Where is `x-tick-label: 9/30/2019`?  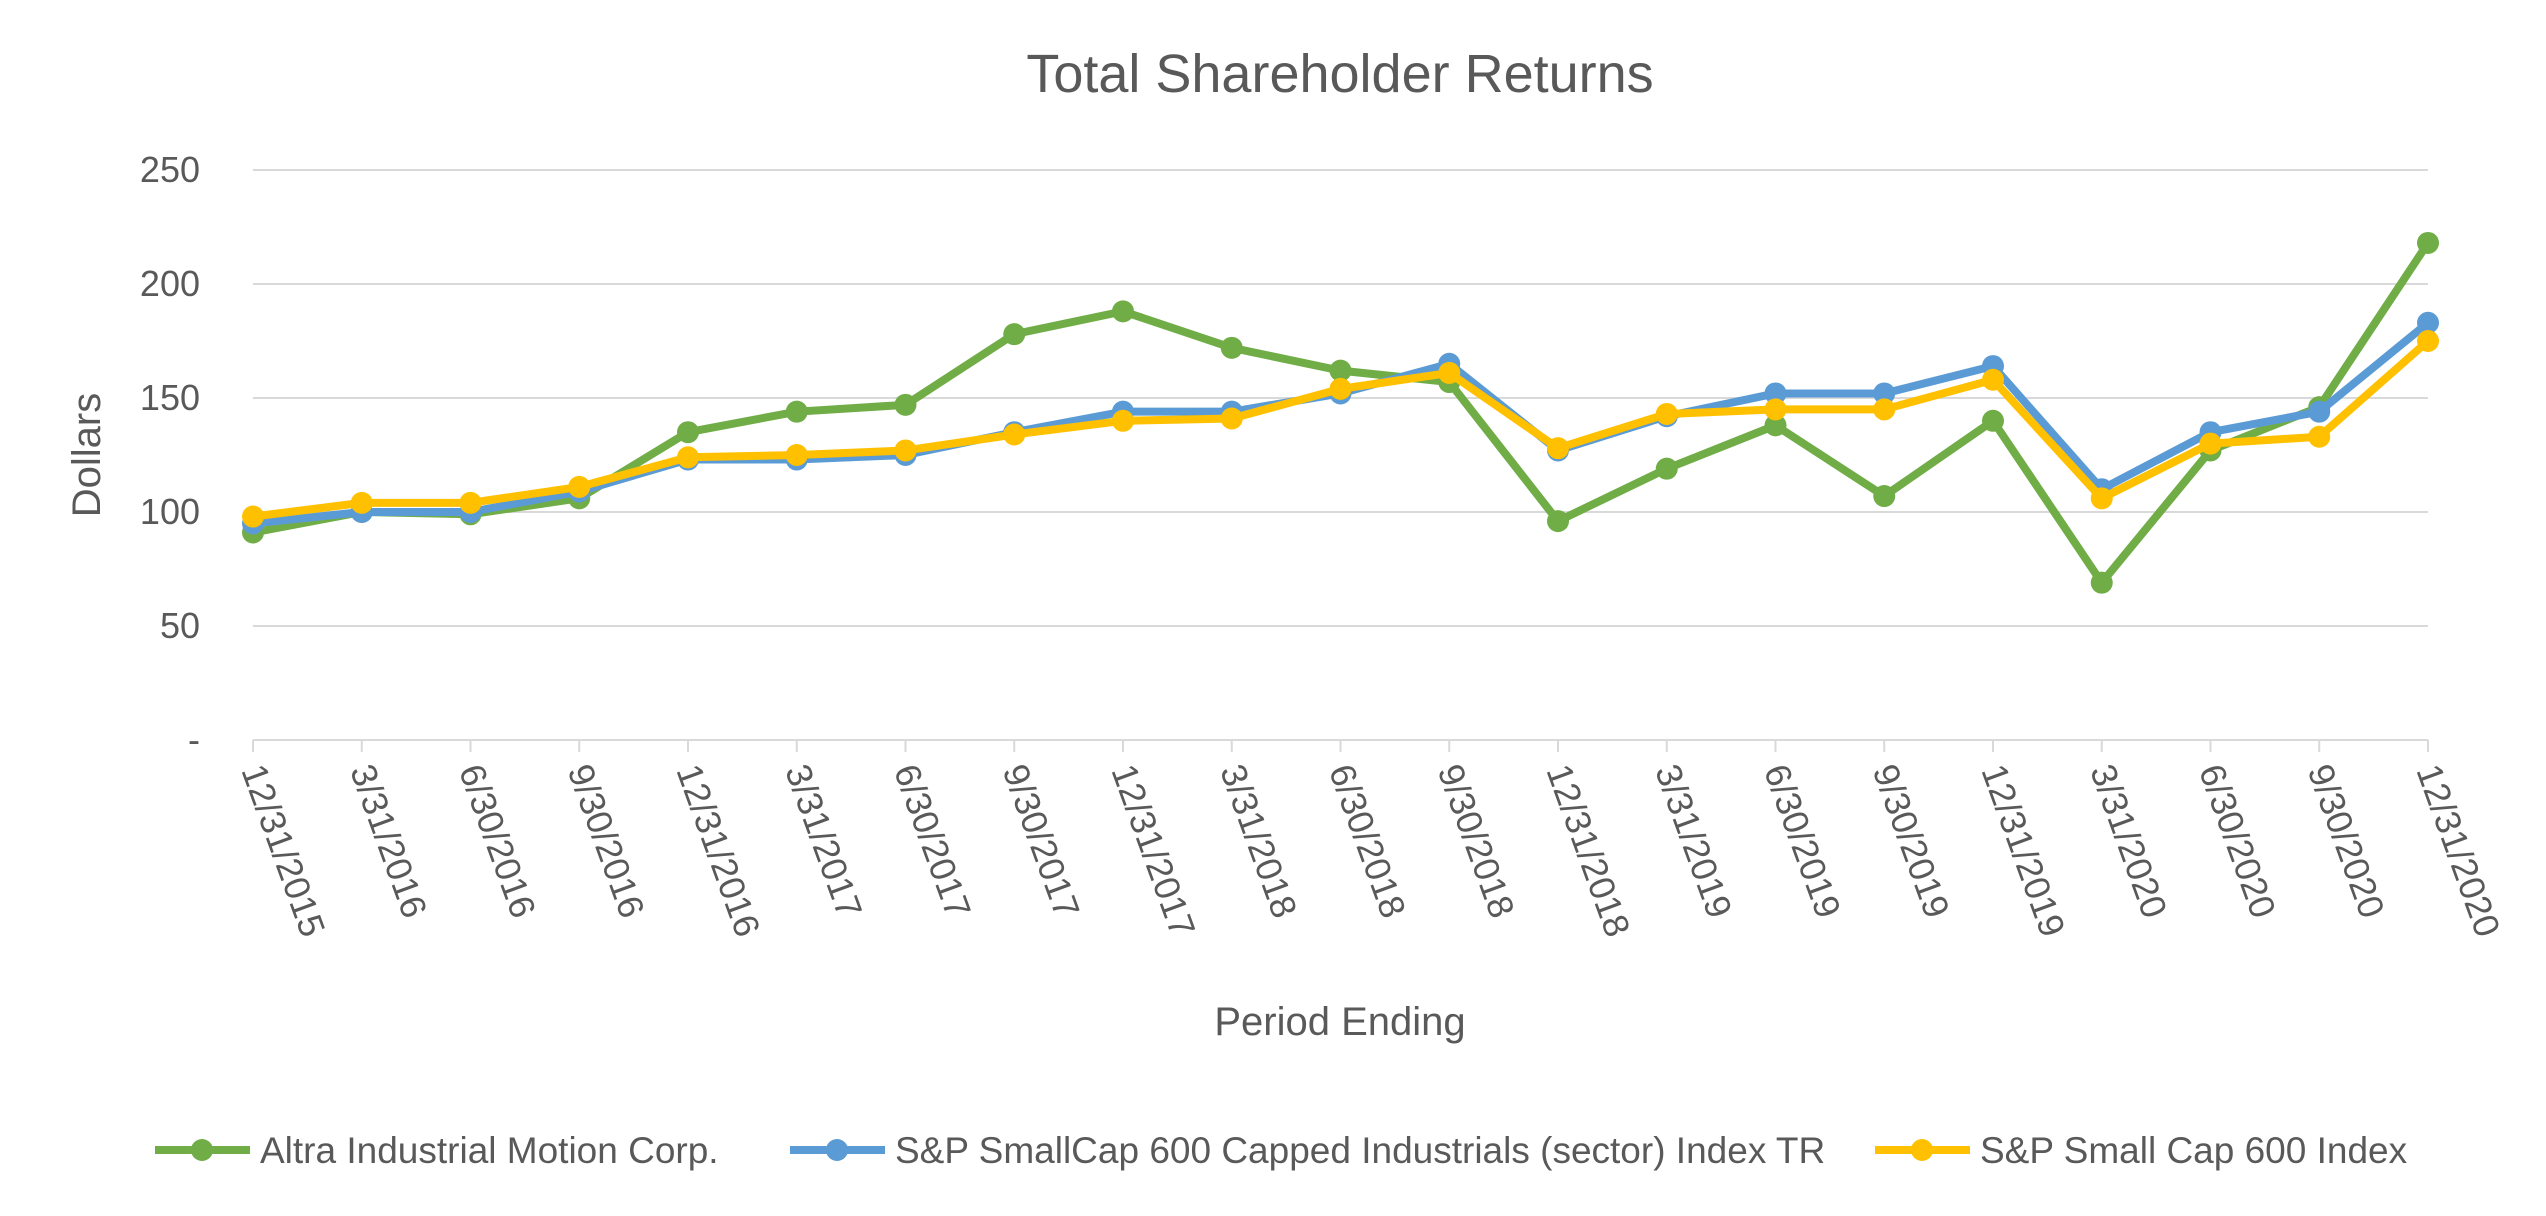
x-tick-label: 9/30/2019 is located at coordinates (1911, 841).